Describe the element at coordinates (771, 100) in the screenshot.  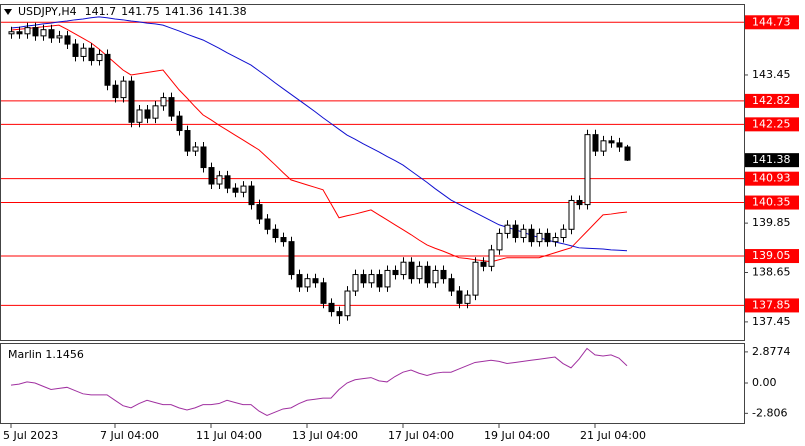
I see `level-label: 142.82` at that location.